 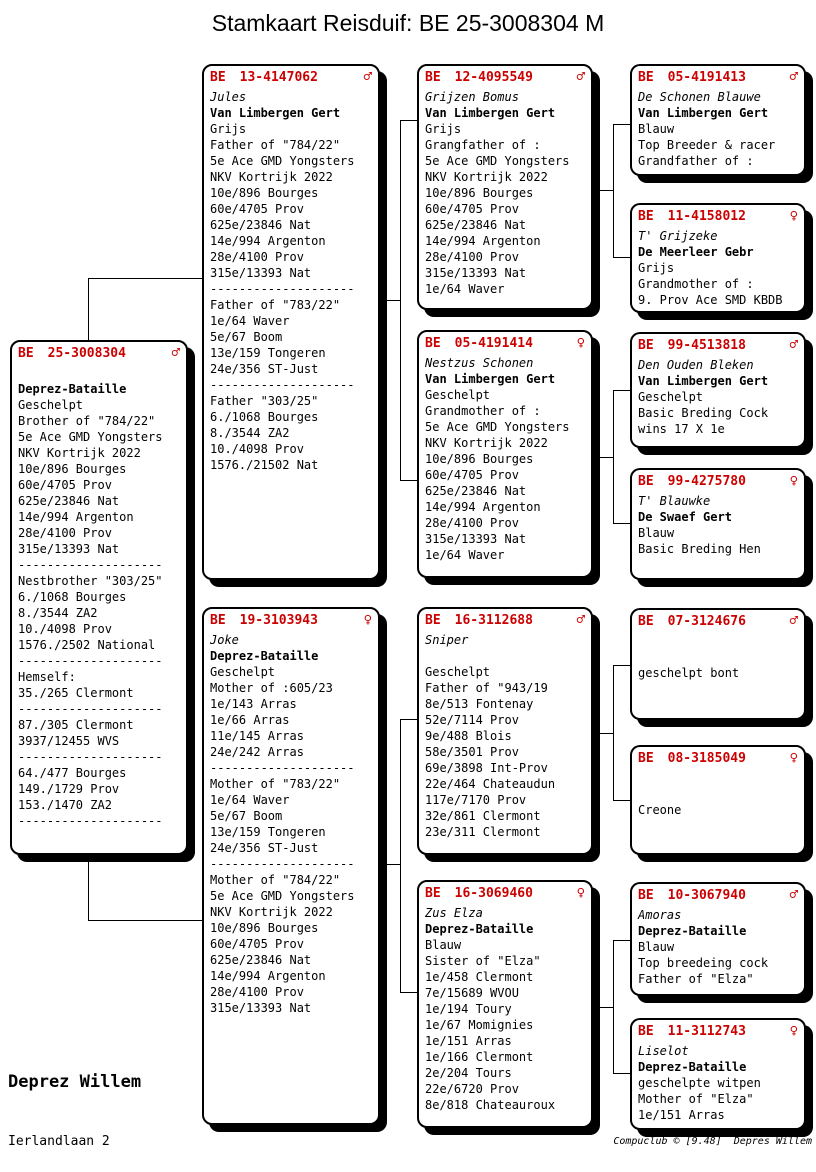 What do you see at coordinates (483, 411) in the screenshot?
I see `pedigree-text-line: Grandmother of :` at bounding box center [483, 411].